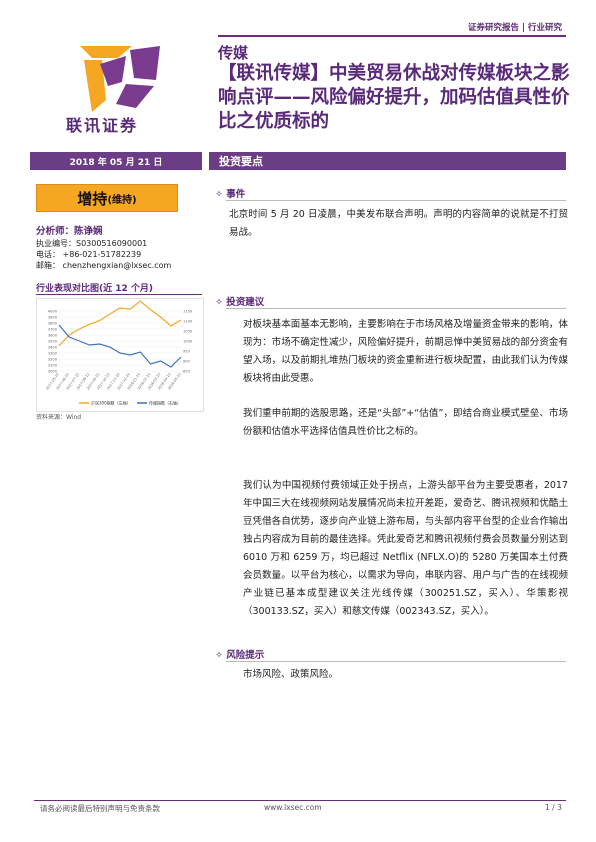 This screenshot has height=842, width=596. What do you see at coordinates (53, 372) in the screenshot?
I see `left-tick-label: 3000` at bounding box center [53, 372].